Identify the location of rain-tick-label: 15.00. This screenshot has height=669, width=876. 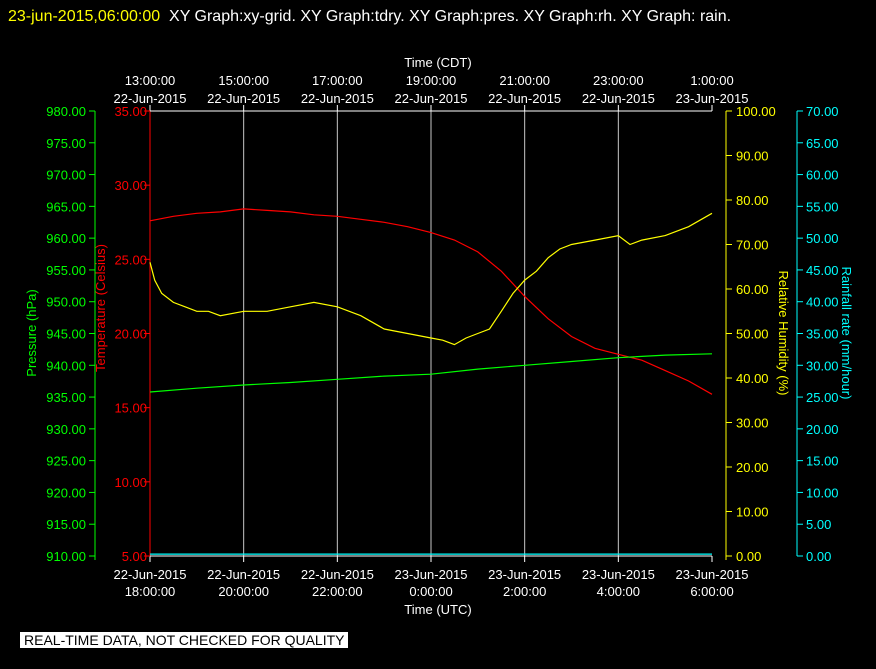
(822, 461).